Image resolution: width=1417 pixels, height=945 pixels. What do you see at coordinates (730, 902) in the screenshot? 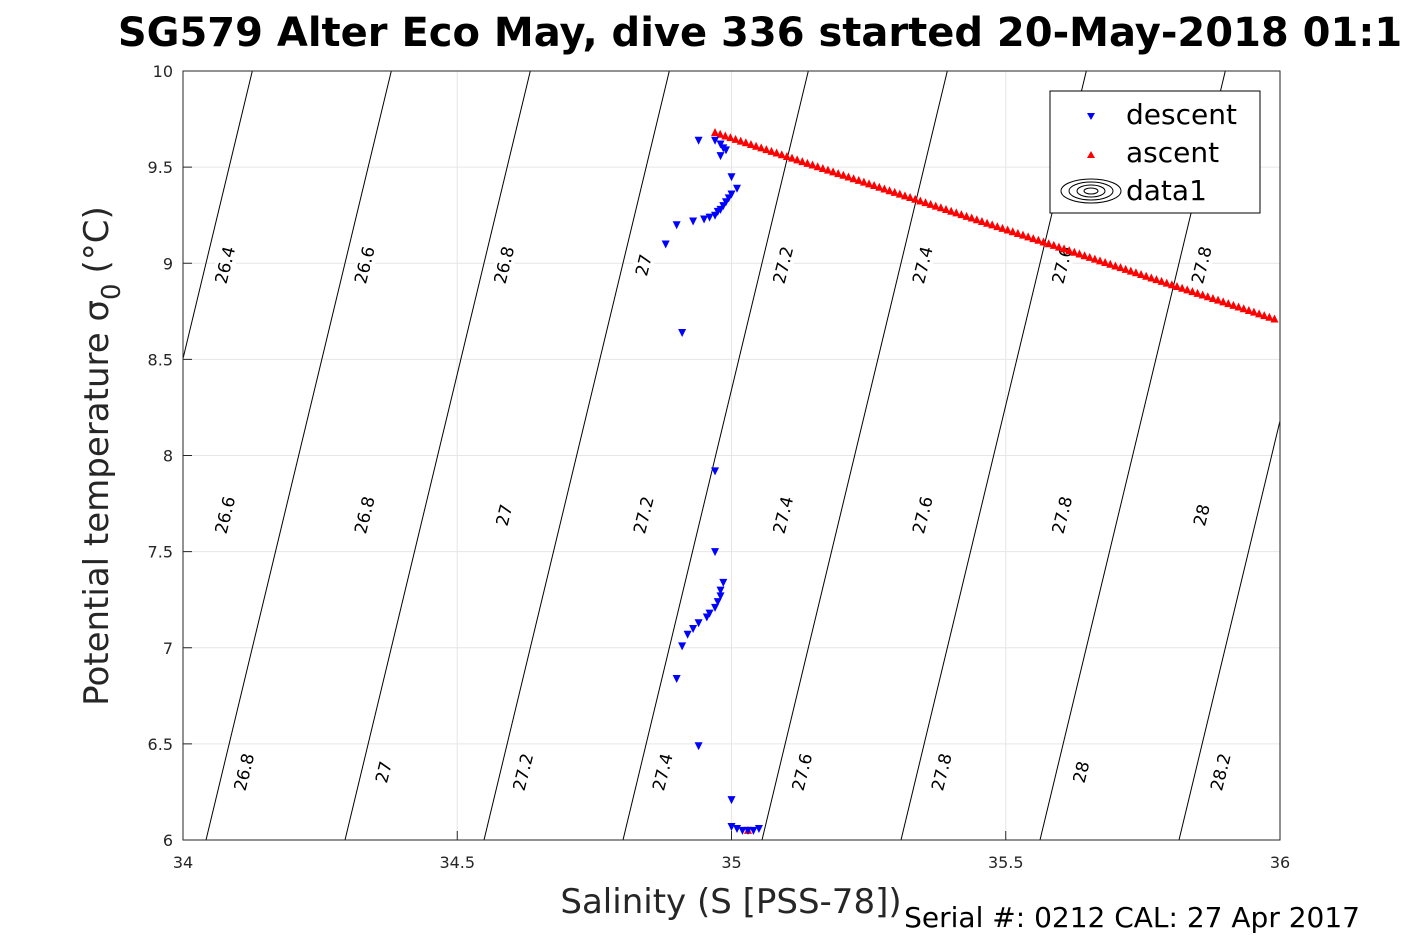
I see `x-axis-label: Salinity (S [PSS-78])` at bounding box center [730, 902].